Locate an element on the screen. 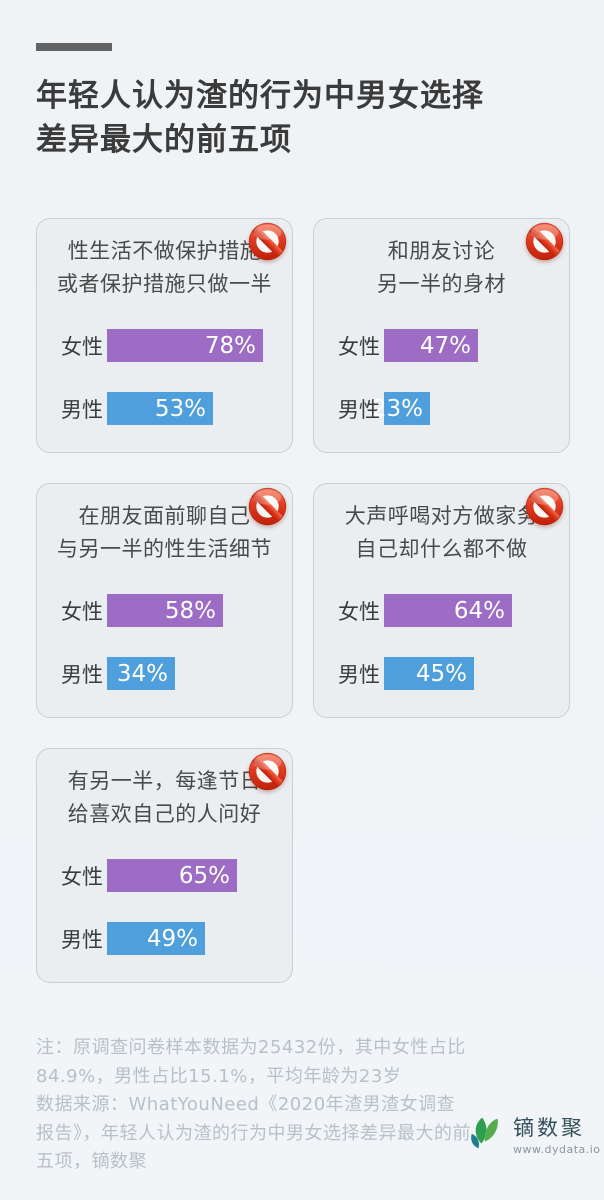 The image size is (604, 1200). leaf-logo-icon is located at coordinates (487, 1134).